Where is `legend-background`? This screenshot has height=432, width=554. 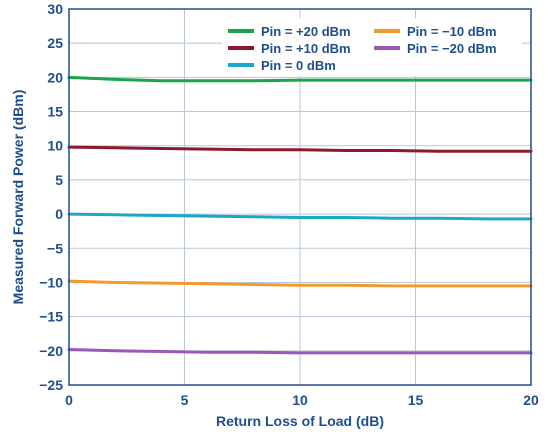 legend-background is located at coordinates (372, 47).